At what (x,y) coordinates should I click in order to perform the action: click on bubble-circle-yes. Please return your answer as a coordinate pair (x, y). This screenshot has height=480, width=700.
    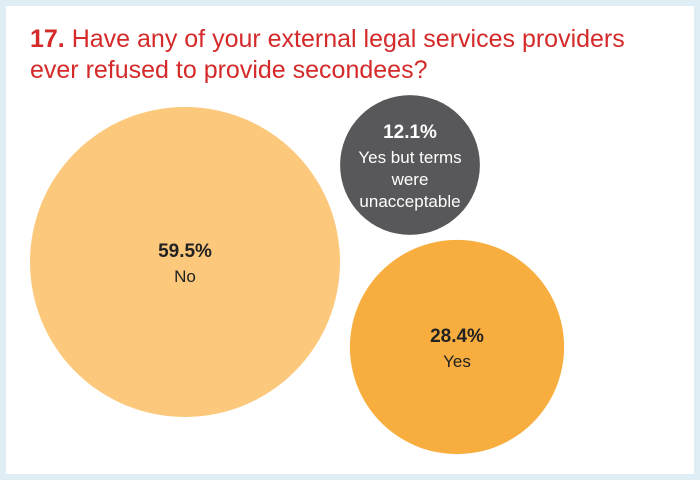
    Looking at the image, I should click on (457, 347).